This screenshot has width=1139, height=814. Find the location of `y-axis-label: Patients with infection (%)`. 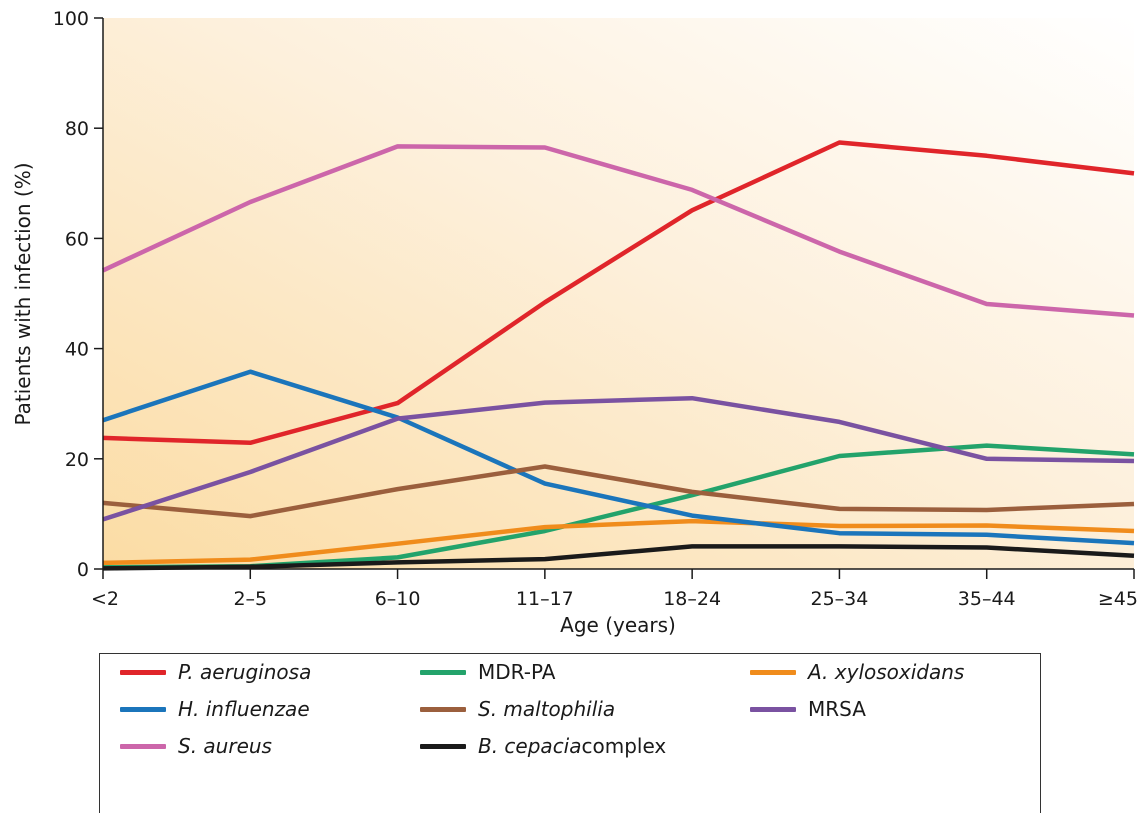

y-axis-label: Patients with infection (%) is located at coordinates (23, 293).